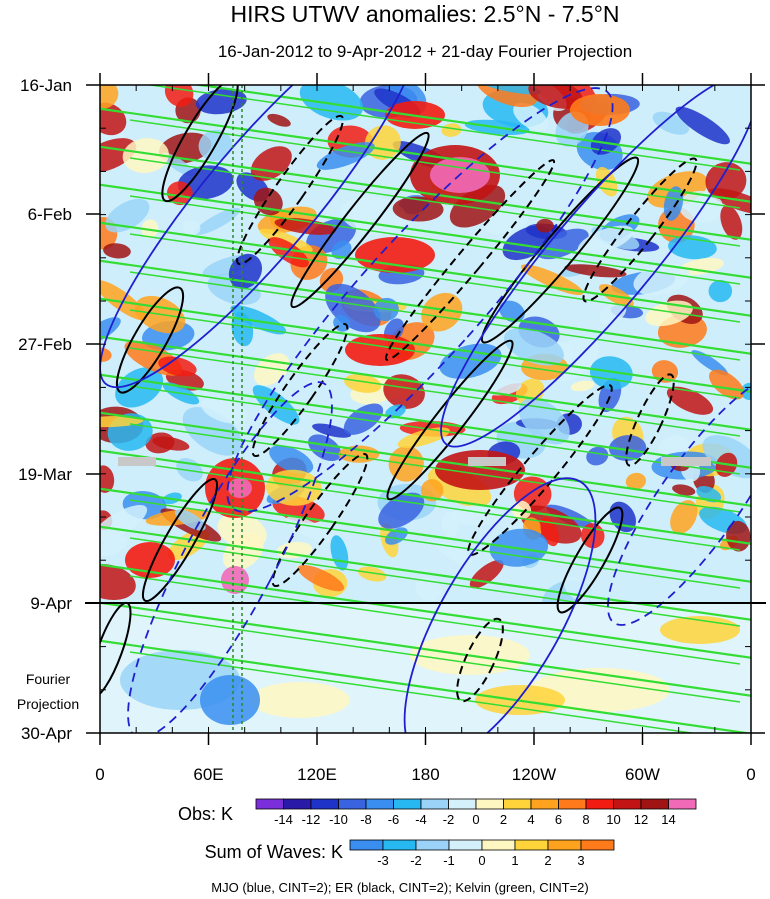 This screenshot has width=770, height=899. What do you see at coordinates (338, 819) in the screenshot?
I see `legend-level-label: -10` at bounding box center [338, 819].